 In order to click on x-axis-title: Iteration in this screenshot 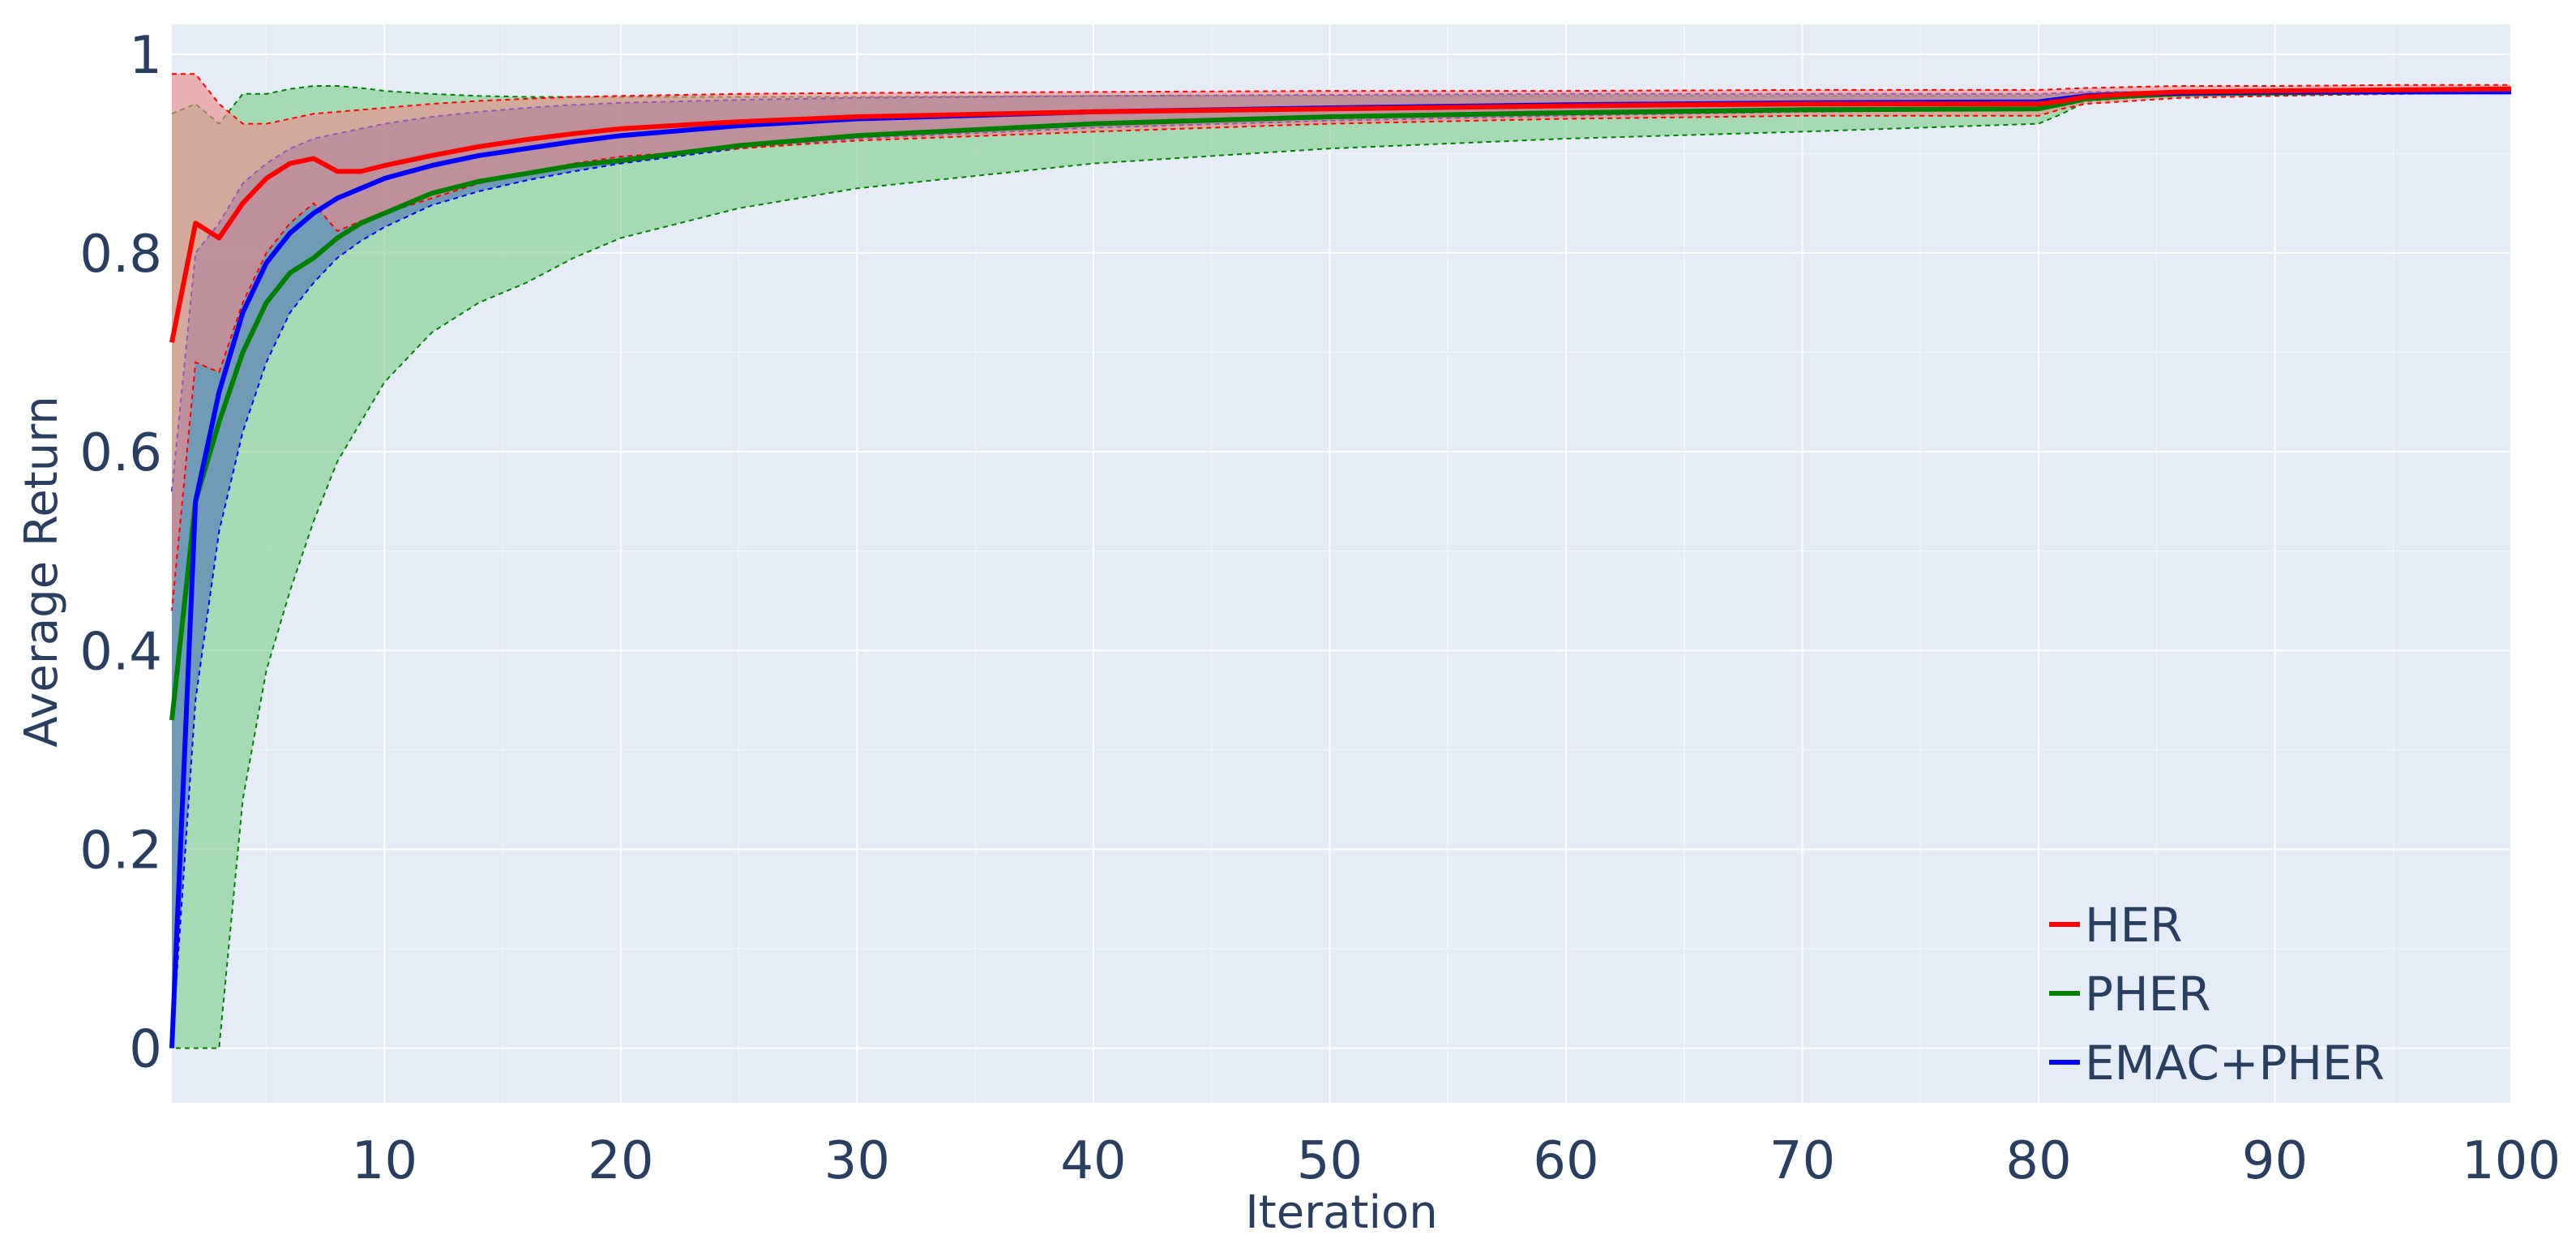, I will do `click(1341, 1212)`.